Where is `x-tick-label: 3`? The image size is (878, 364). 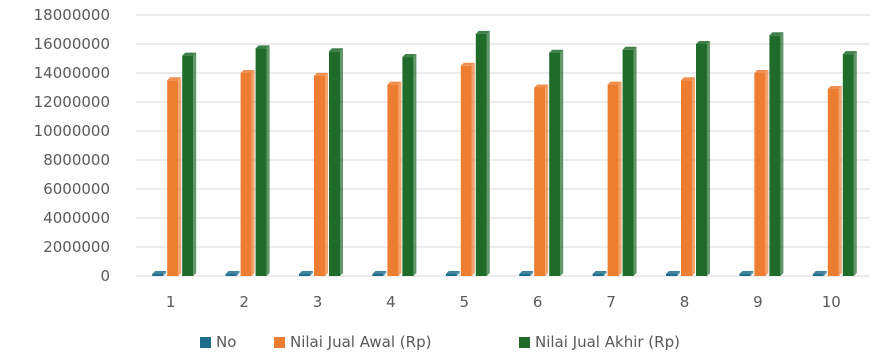
x-tick-label: 3 is located at coordinates (318, 302).